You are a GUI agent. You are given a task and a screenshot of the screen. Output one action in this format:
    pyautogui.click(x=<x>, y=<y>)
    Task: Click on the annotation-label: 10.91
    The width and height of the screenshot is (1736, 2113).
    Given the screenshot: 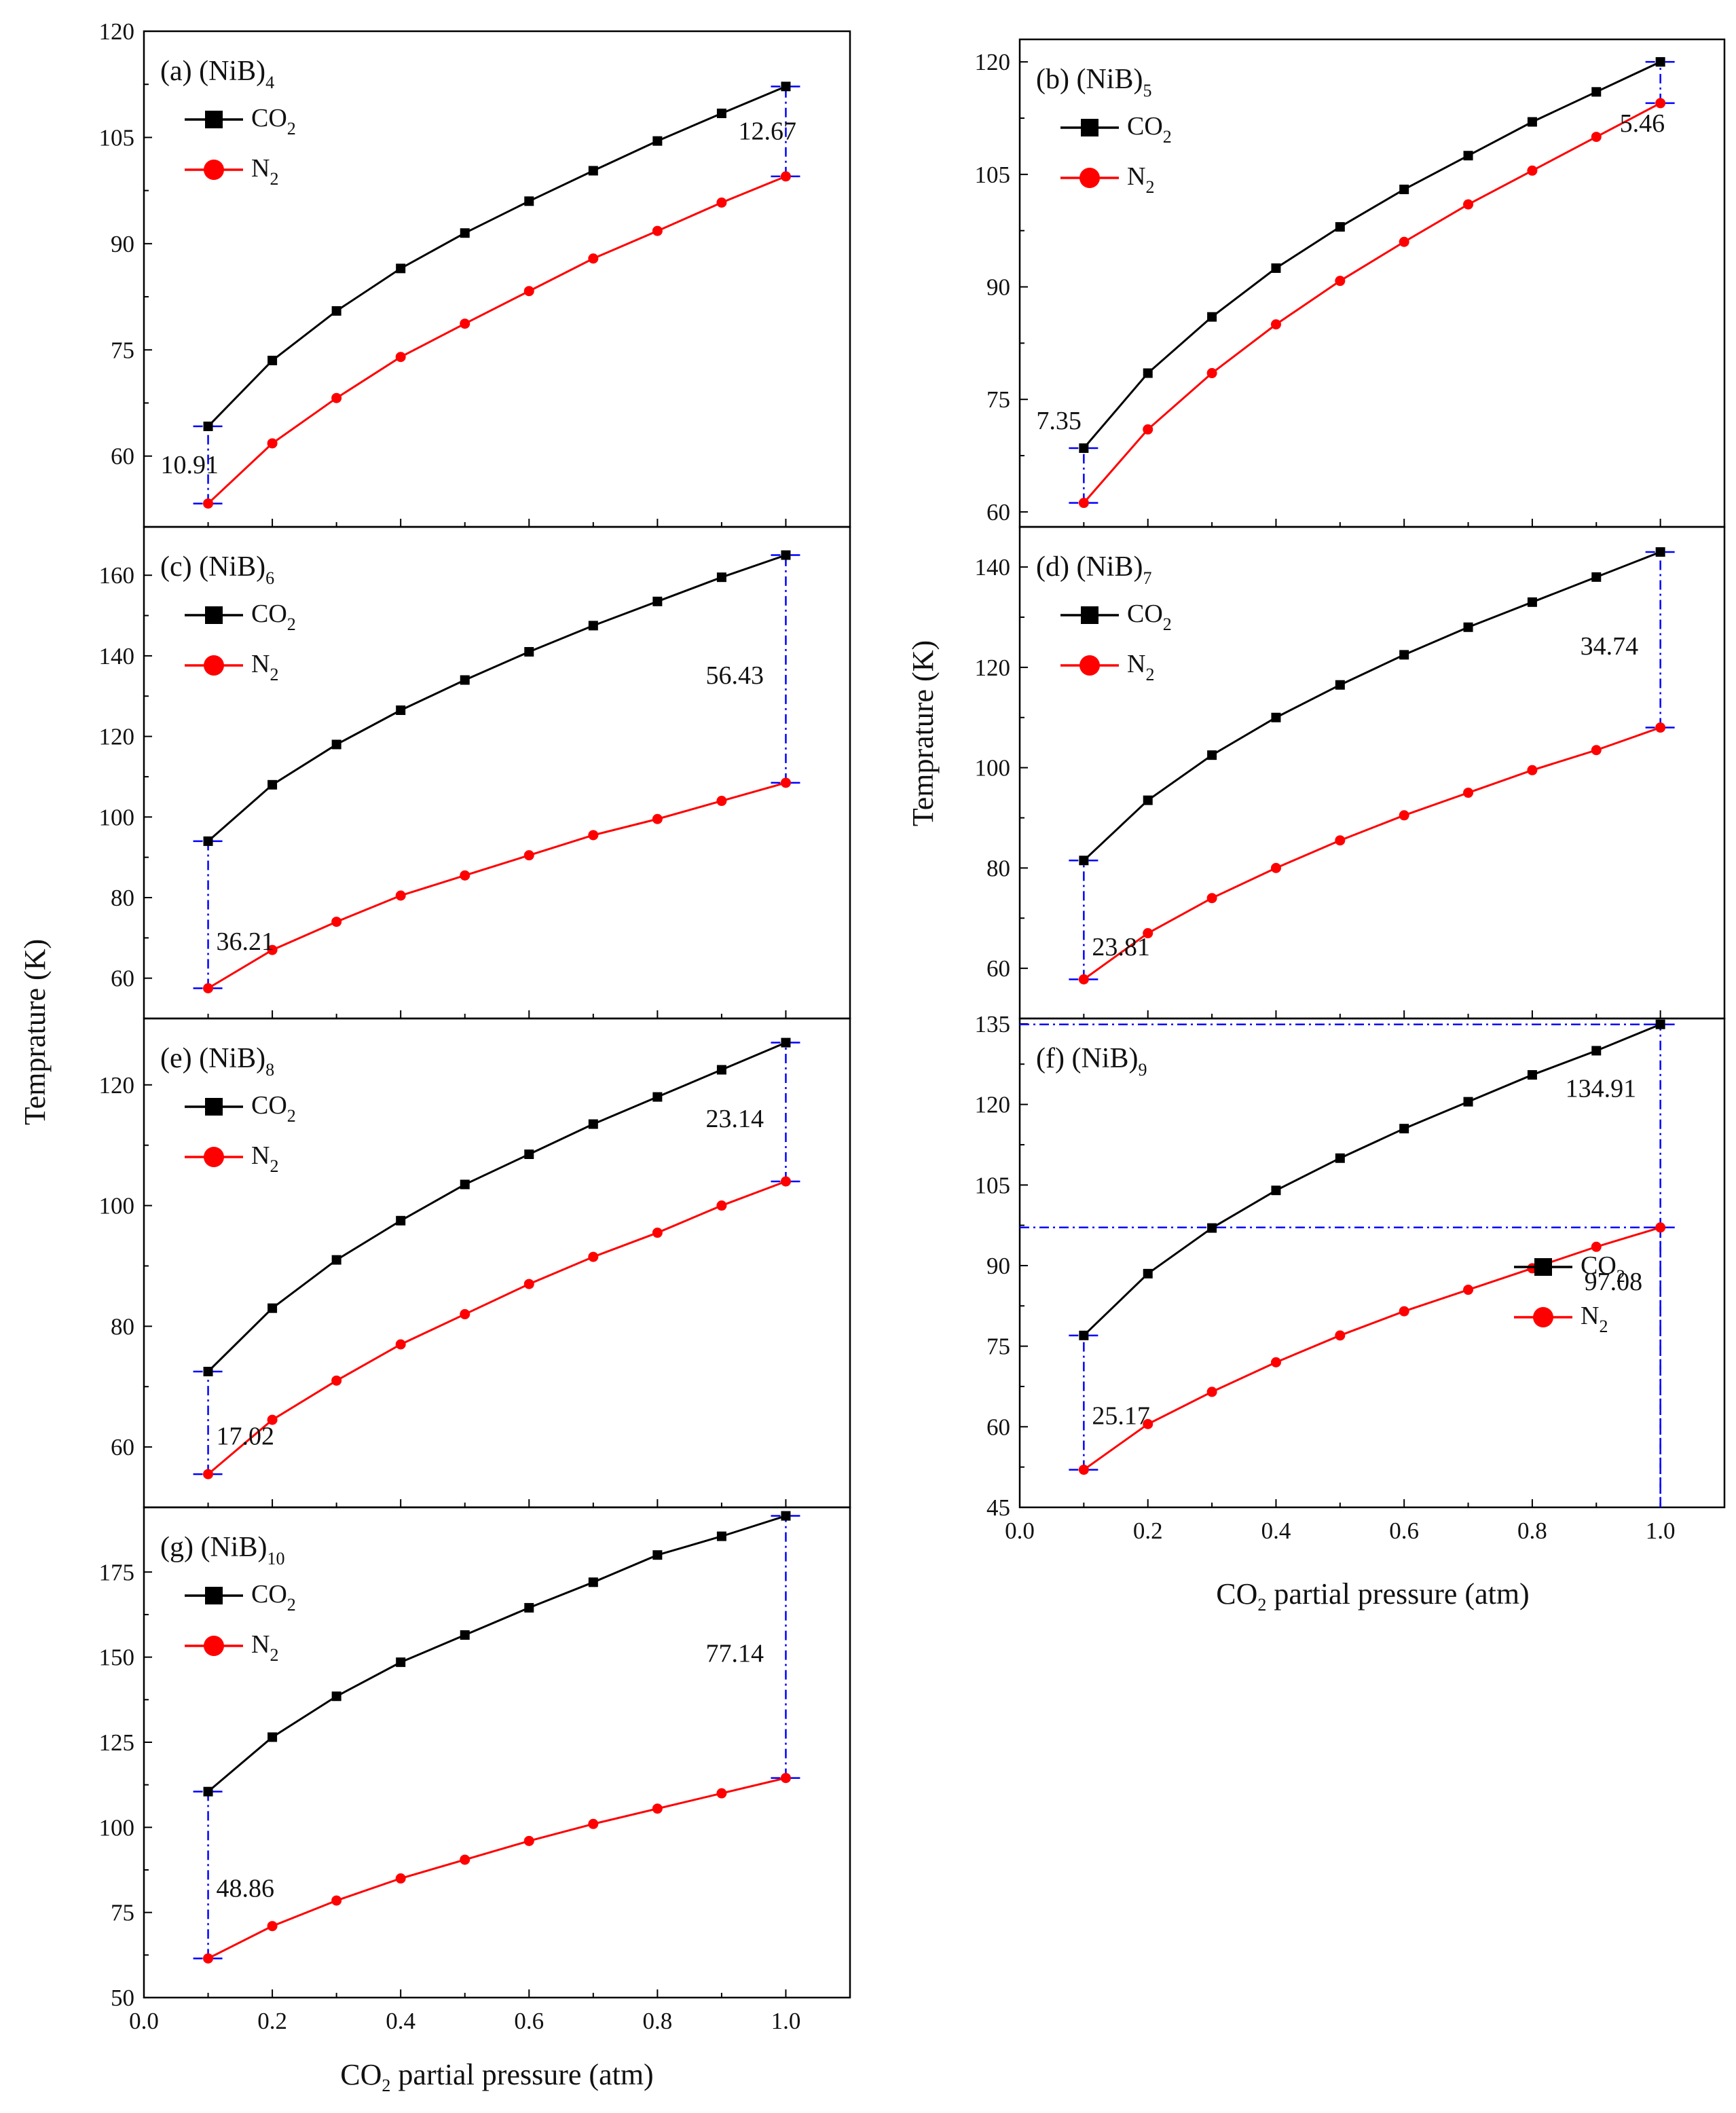 What is the action you would take?
    pyautogui.click(x=190, y=465)
    